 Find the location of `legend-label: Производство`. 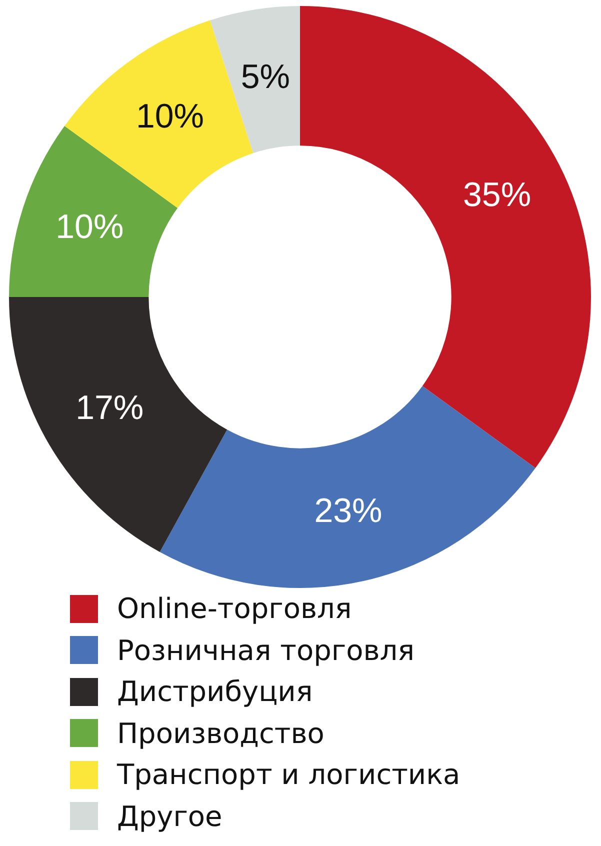

legend-label: Производство is located at coordinates (220, 733).